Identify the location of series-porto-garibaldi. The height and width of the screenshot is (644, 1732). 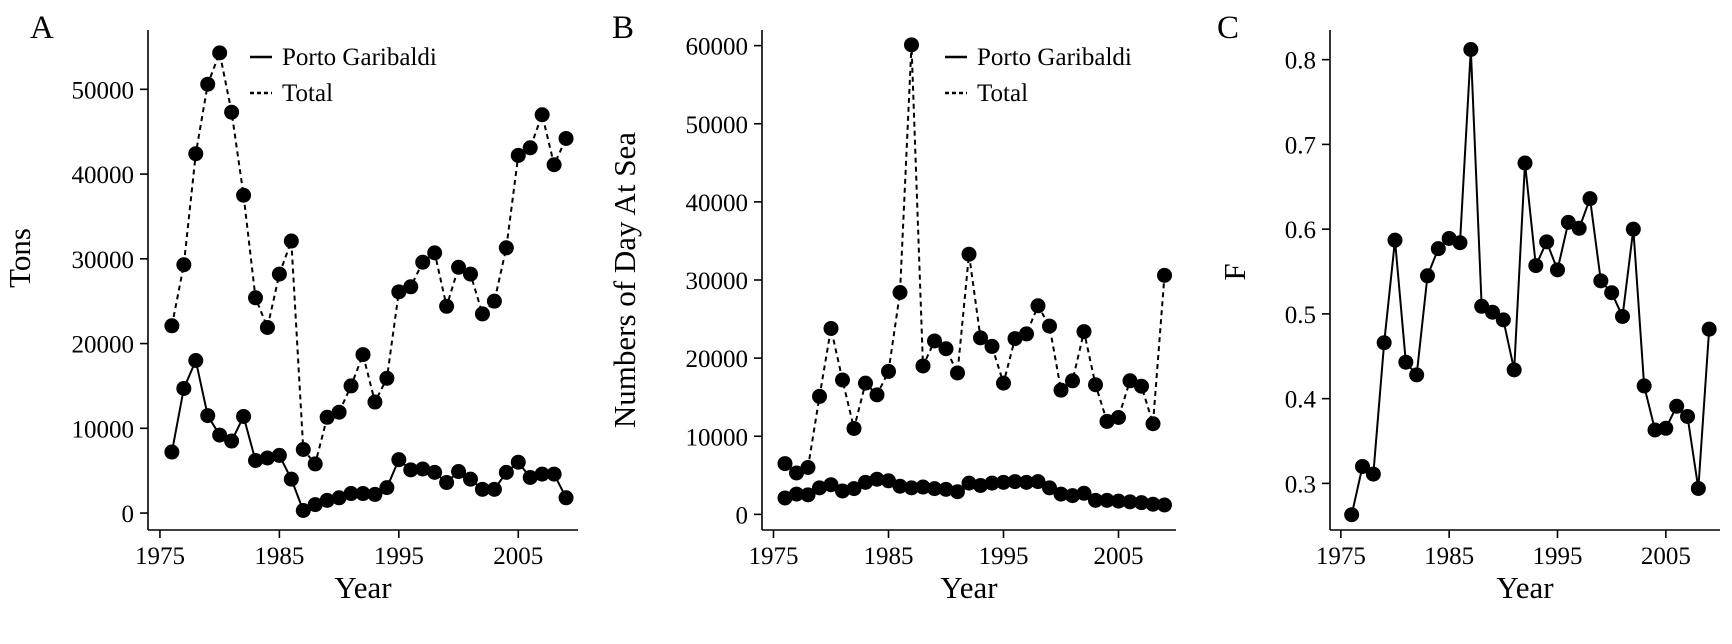
(974, 492).